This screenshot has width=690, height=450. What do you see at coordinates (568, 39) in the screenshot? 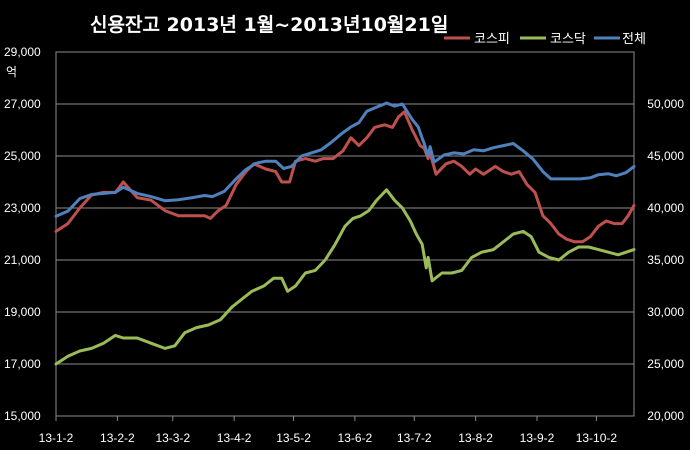
I see `legend-label-kosdaq: 코스닥` at bounding box center [568, 39].